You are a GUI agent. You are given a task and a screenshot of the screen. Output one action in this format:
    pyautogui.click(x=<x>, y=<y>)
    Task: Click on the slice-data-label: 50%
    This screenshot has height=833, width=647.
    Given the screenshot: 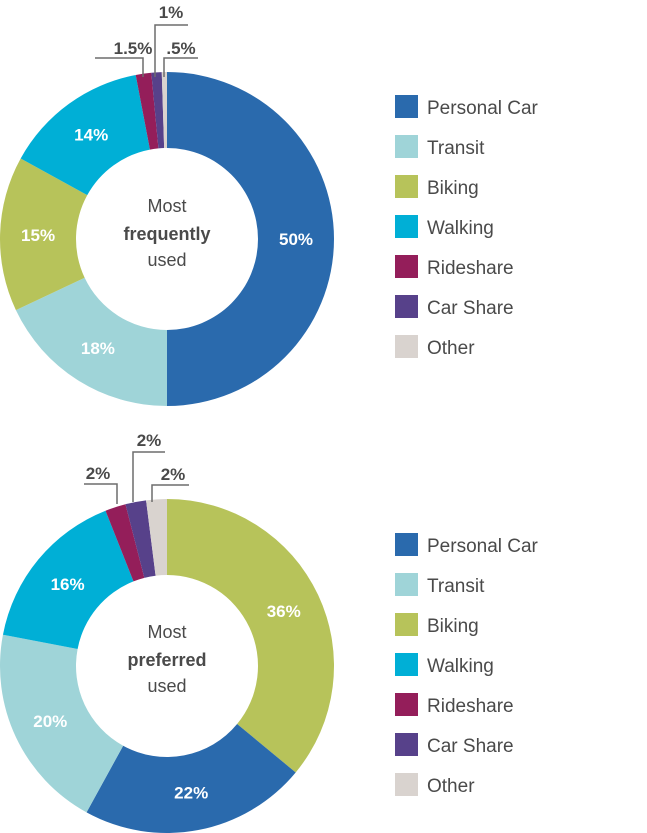 What is the action you would take?
    pyautogui.click(x=296, y=239)
    